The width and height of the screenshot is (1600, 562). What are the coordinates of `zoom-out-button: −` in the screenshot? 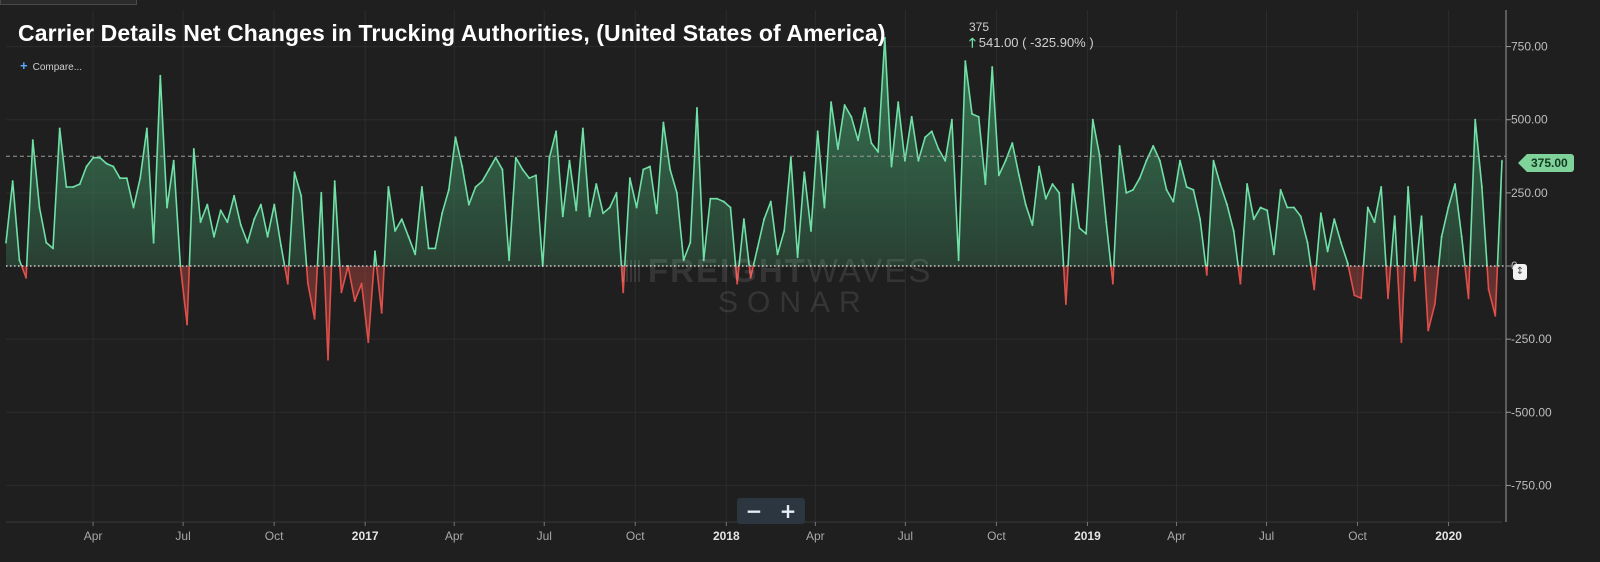 It's located at (754, 511).